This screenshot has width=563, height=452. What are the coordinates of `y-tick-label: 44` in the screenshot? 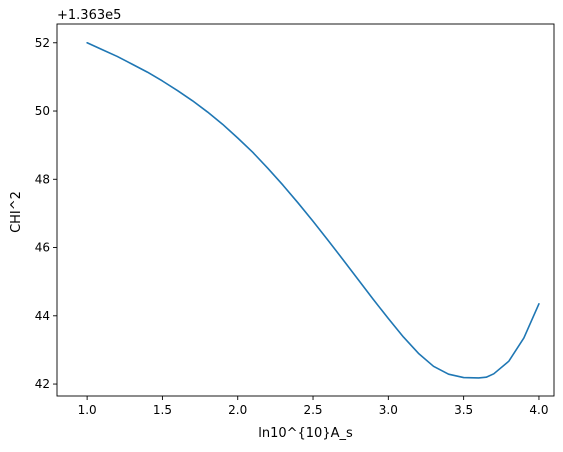 It's located at (42, 316).